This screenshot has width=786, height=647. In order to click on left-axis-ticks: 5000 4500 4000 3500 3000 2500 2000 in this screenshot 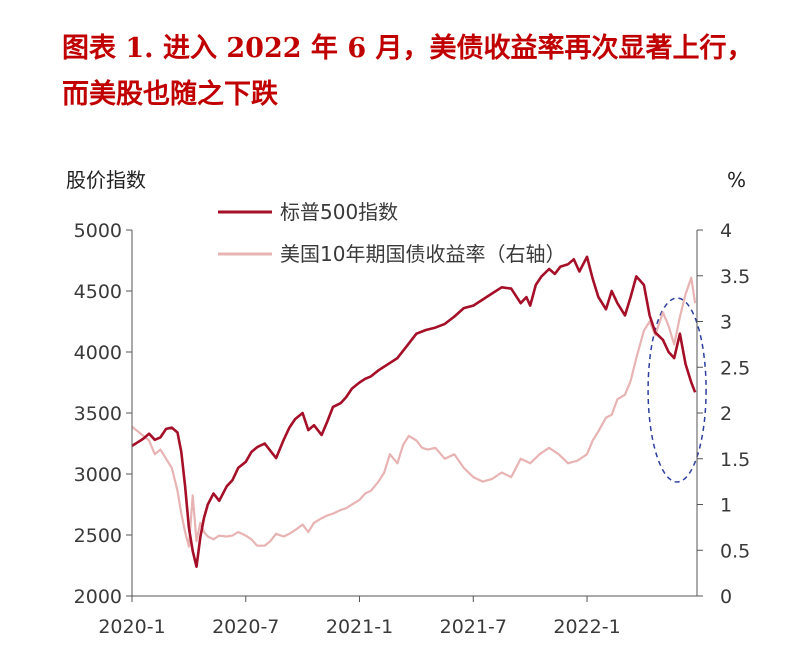, I will do `click(103, 414)`.